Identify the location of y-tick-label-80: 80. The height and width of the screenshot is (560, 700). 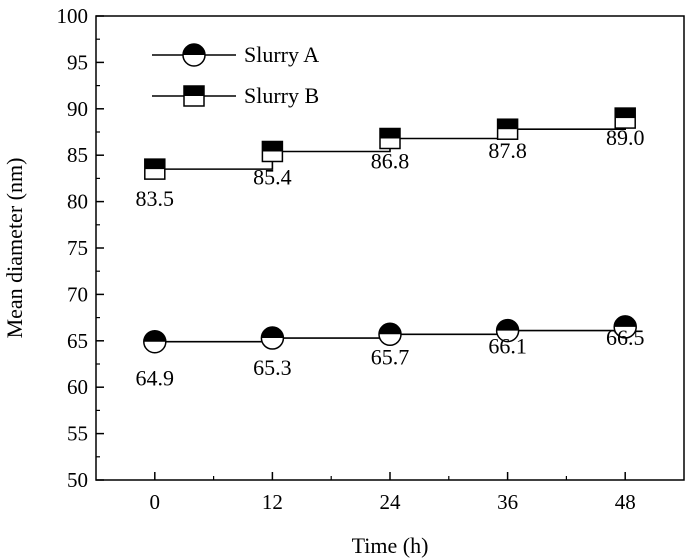
(77, 202).